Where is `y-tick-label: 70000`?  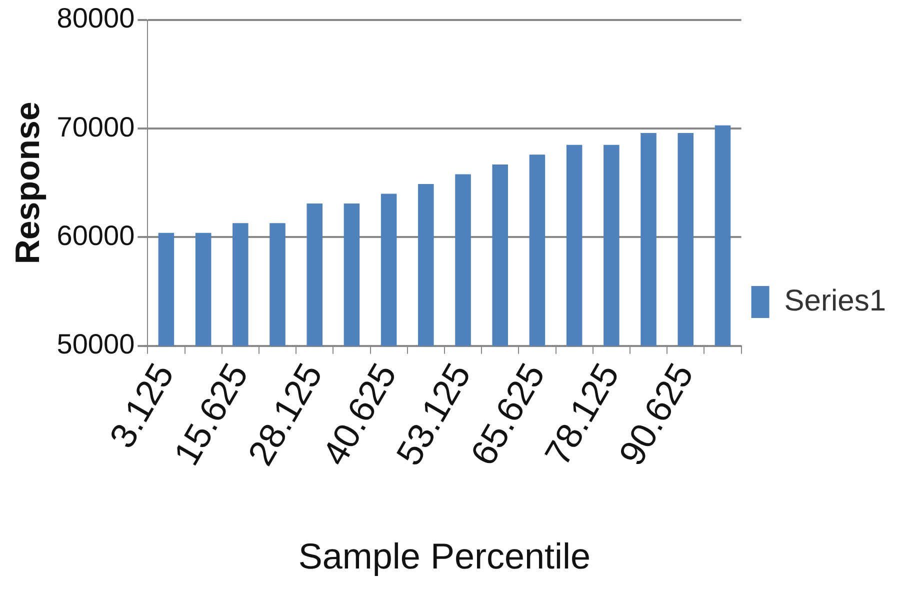 y-tick-label: 70000 is located at coordinates (95, 126).